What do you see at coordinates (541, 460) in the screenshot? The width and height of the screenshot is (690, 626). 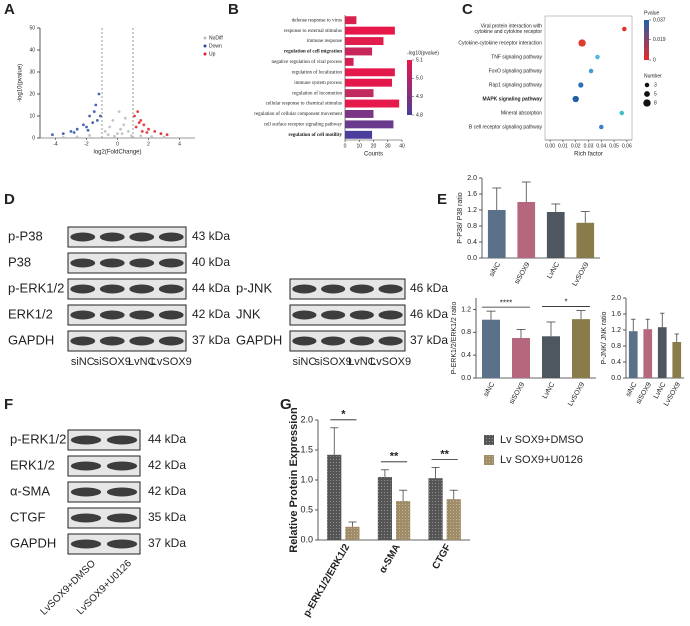 I see `legend-label: Lv SOX9+U0126` at bounding box center [541, 460].